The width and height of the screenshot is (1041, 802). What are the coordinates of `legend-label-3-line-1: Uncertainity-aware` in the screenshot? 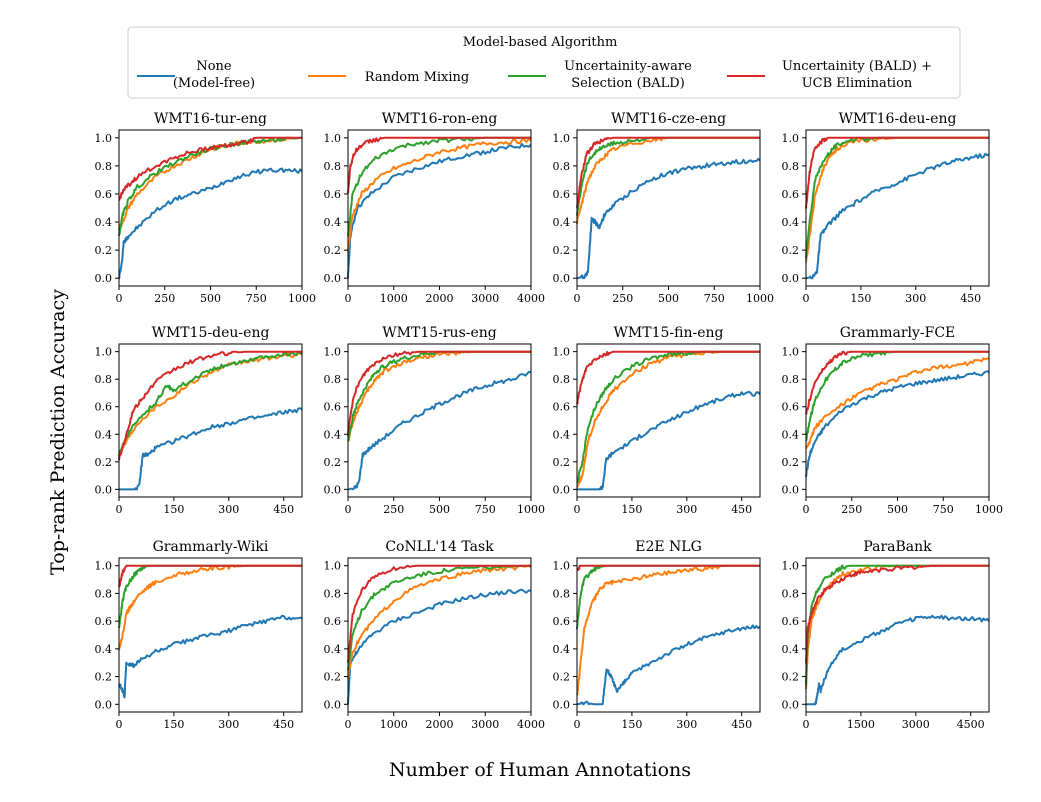 It's located at (628, 66).